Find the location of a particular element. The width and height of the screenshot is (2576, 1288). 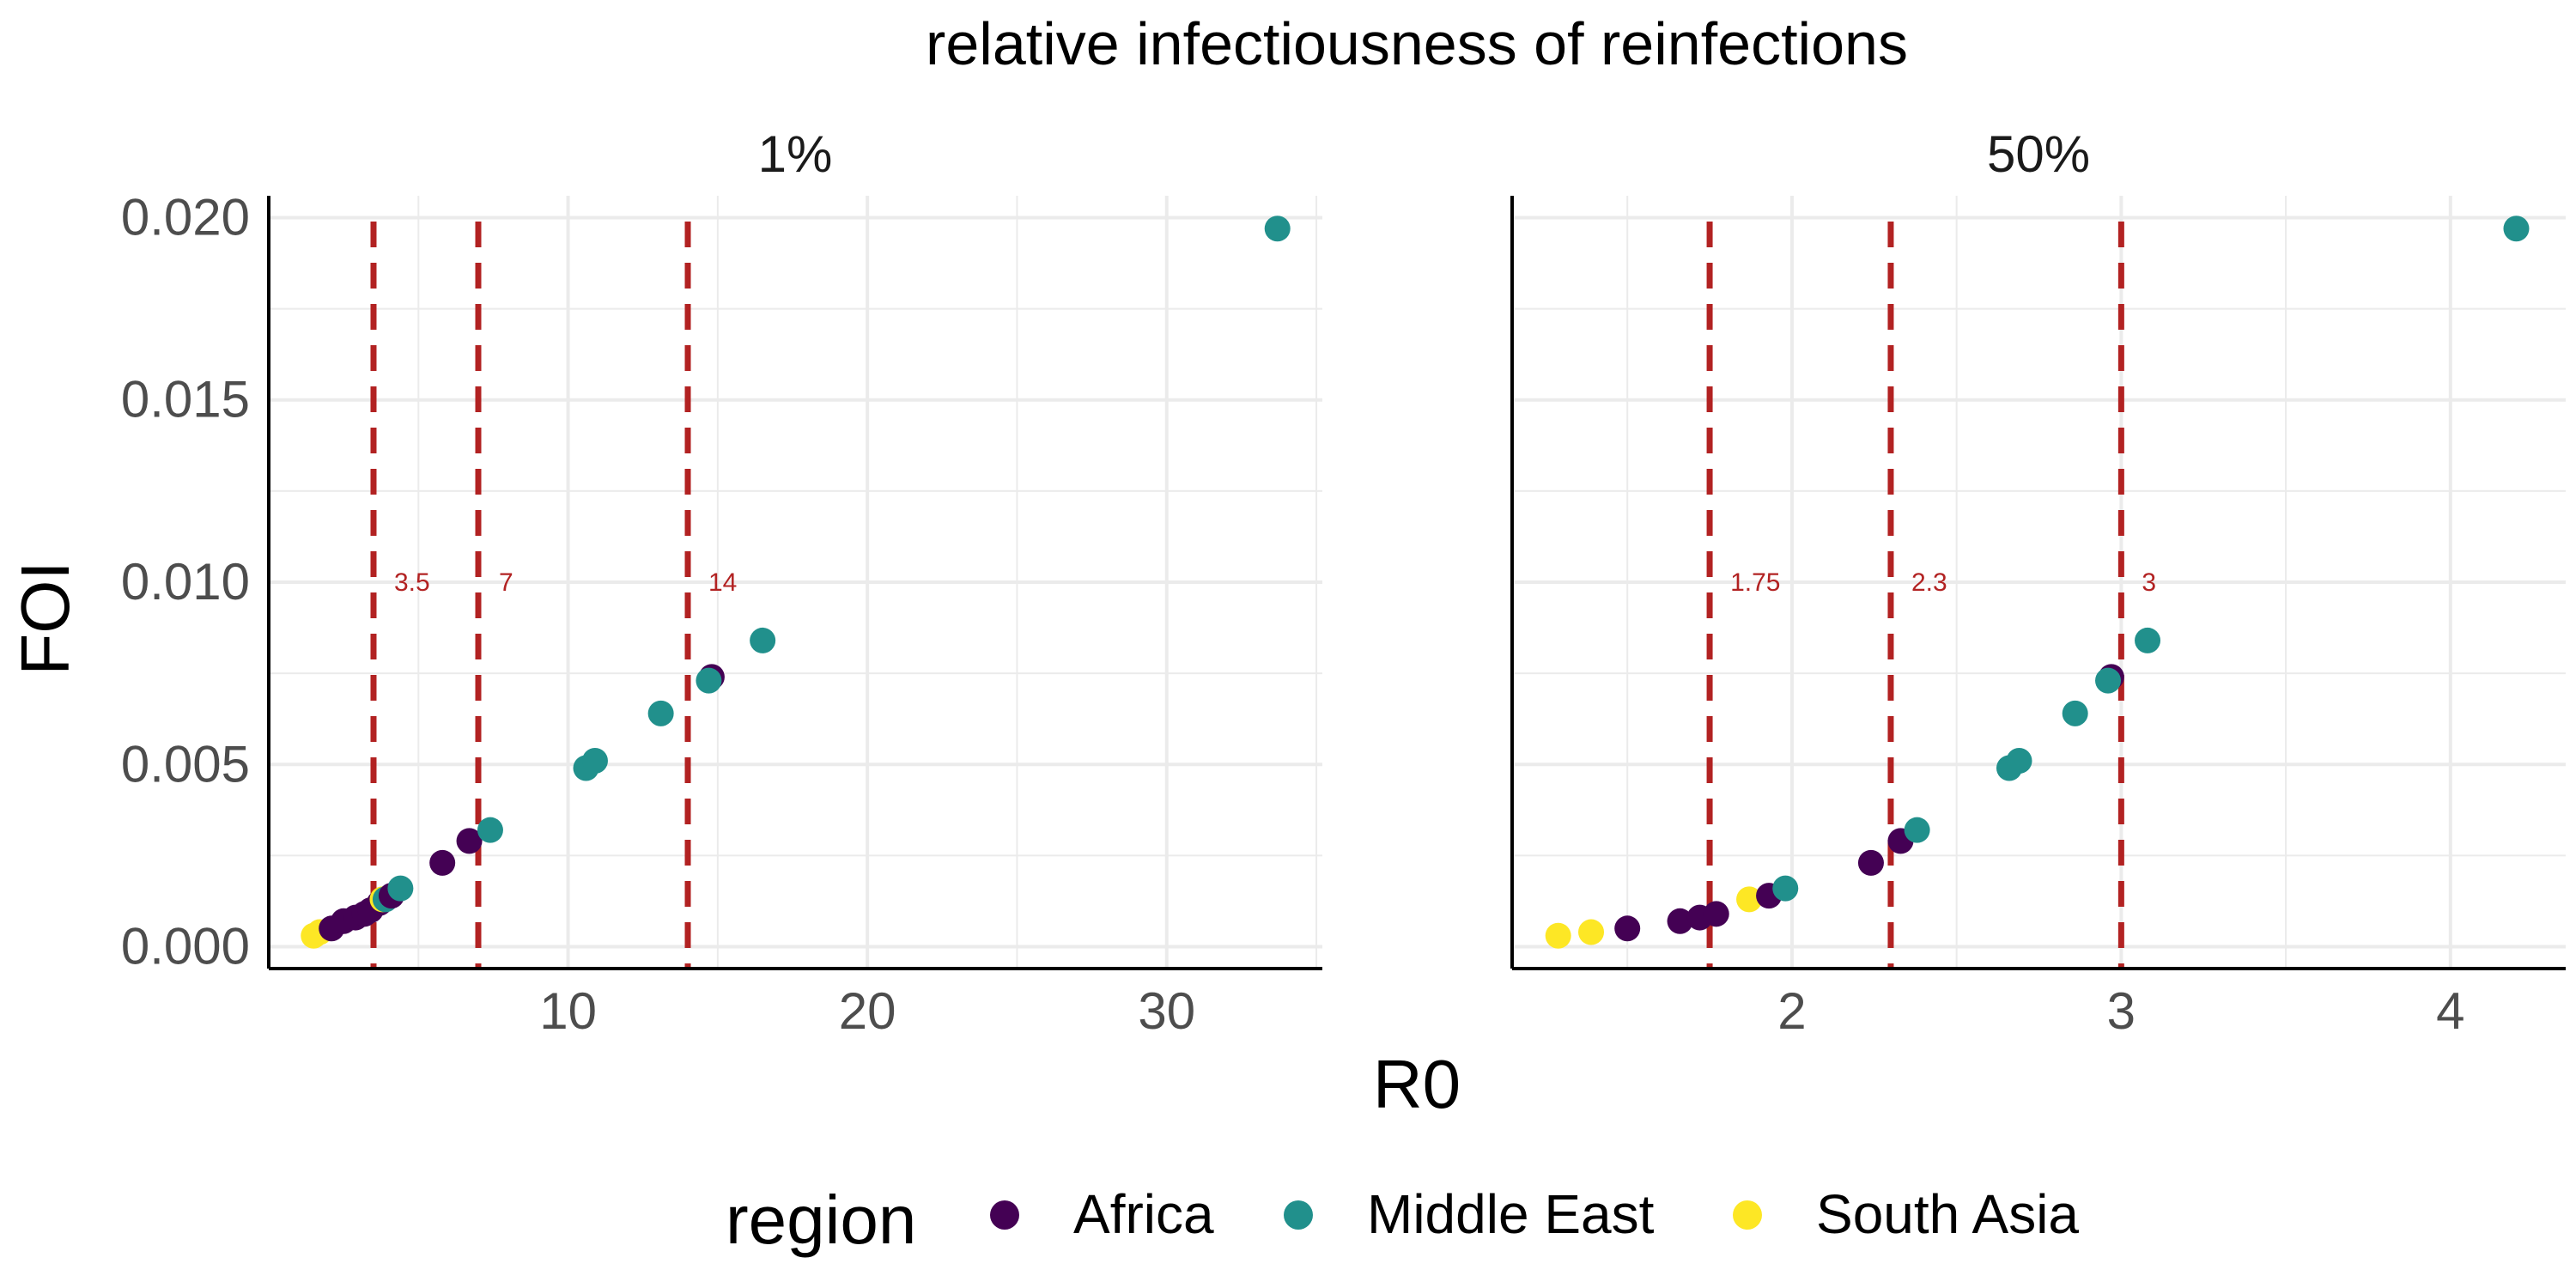

legend: region Africa Middle East South Asia is located at coordinates (1402, 1220).